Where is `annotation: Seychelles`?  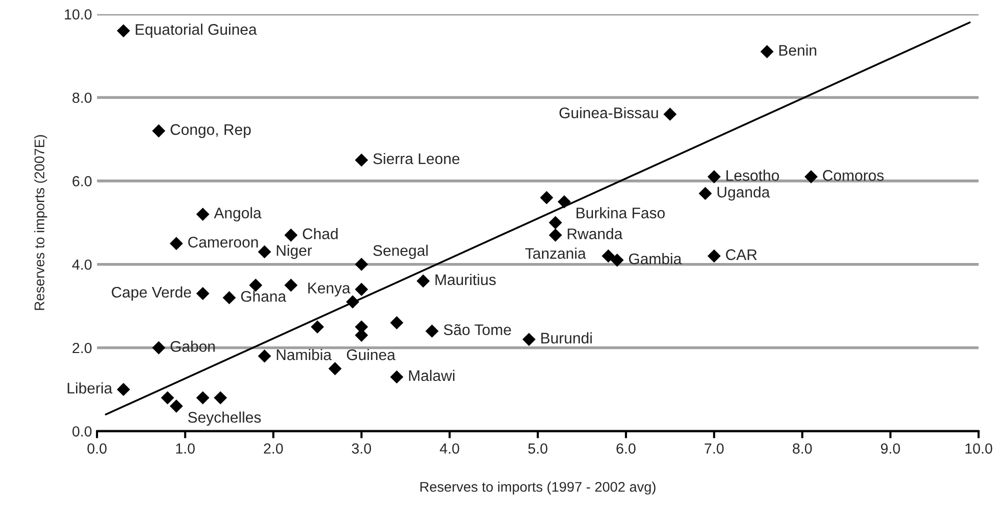
annotation: Seychelles is located at coordinates (224, 419).